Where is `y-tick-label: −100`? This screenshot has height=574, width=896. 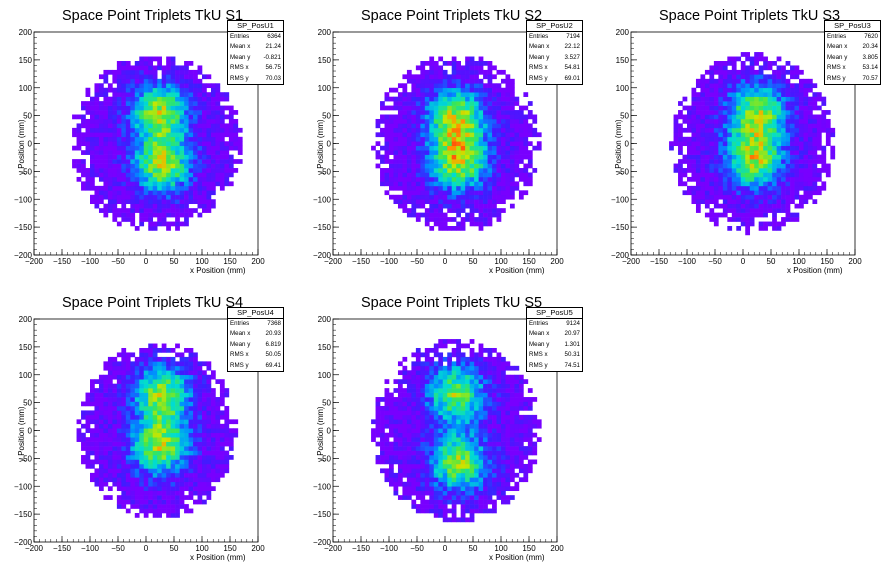
y-tick-label: −100 is located at coordinates (322, 199).